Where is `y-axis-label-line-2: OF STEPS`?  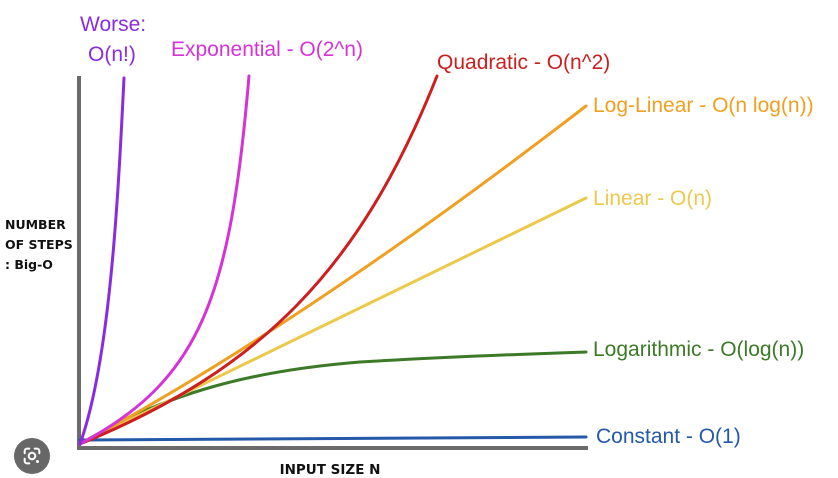 y-axis-label-line-2: OF STEPS is located at coordinates (39, 244).